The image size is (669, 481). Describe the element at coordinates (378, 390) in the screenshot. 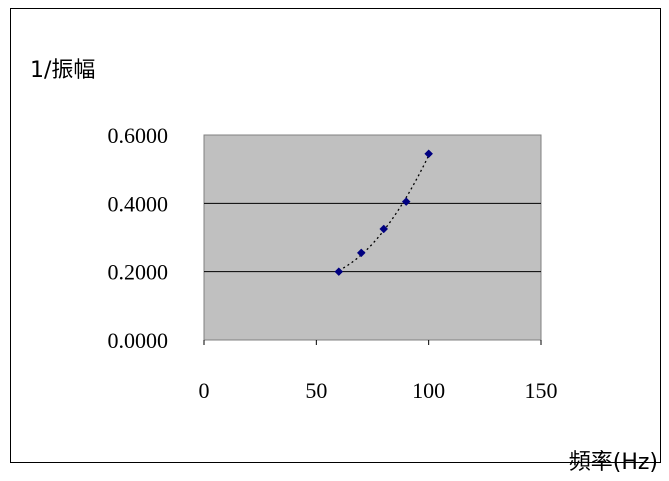

I see `x-axis-tick-labels: 0 50 100 150` at that location.